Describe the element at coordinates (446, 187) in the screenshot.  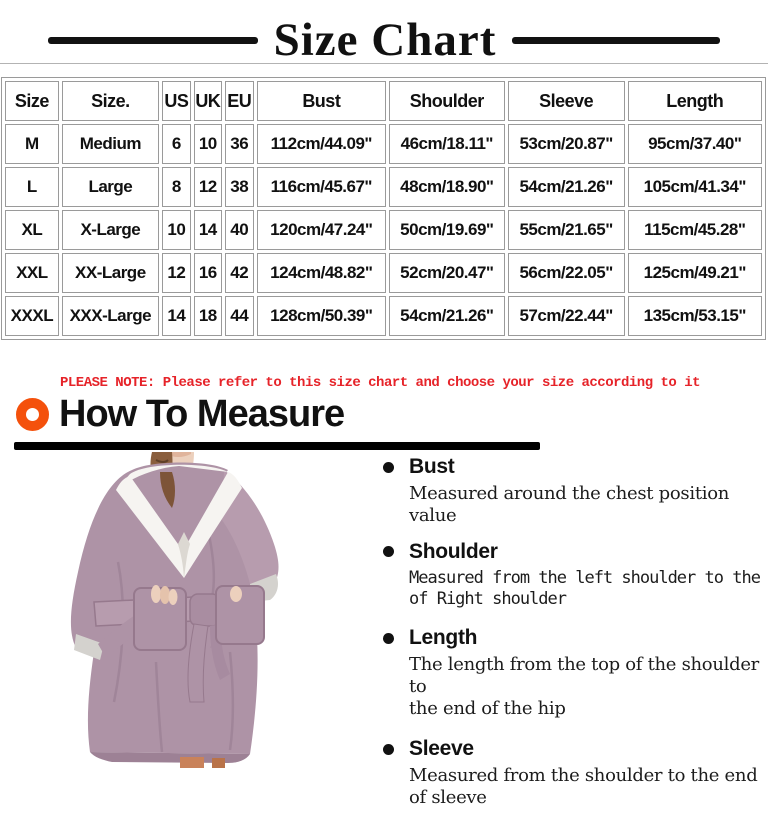
I see `table-cell: 48cm/18.90"` at that location.